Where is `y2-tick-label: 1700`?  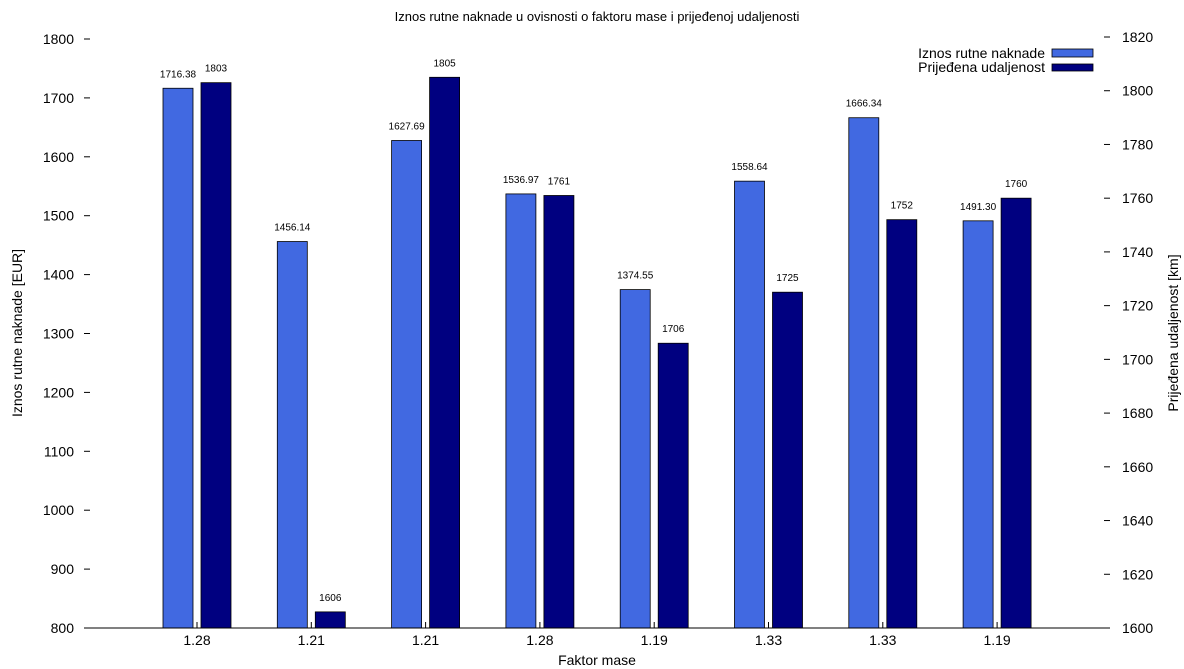
y2-tick-label: 1700 is located at coordinates (1137, 359).